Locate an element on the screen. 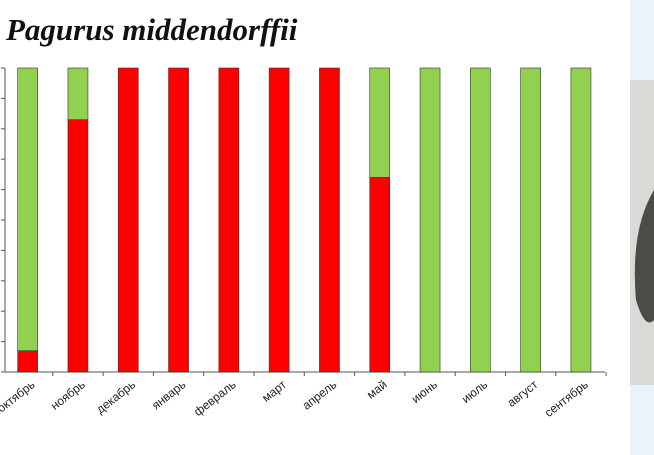  crab-photo is located at coordinates (644, 256).